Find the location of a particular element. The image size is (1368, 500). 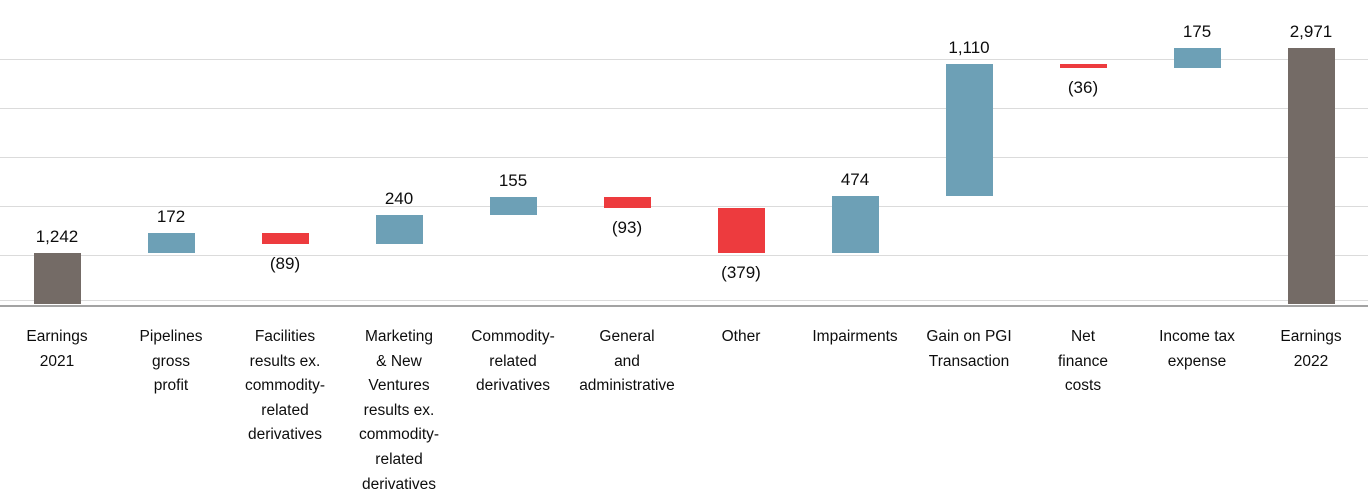

value-label-facilities-results-ex-commodity-related-derivatives: (89) is located at coordinates (285, 263).